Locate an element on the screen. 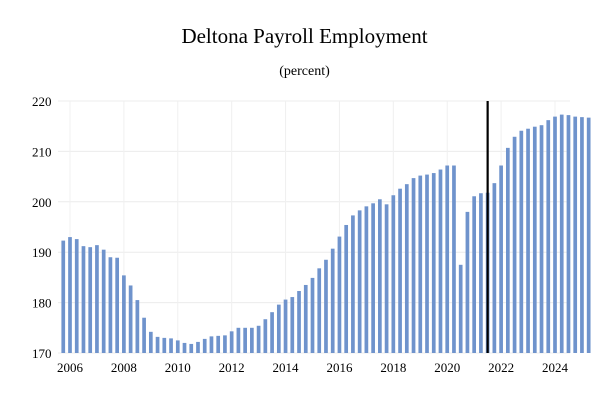 This screenshot has height=403, width=609. x-tick-label: 2008 is located at coordinates (124, 367).